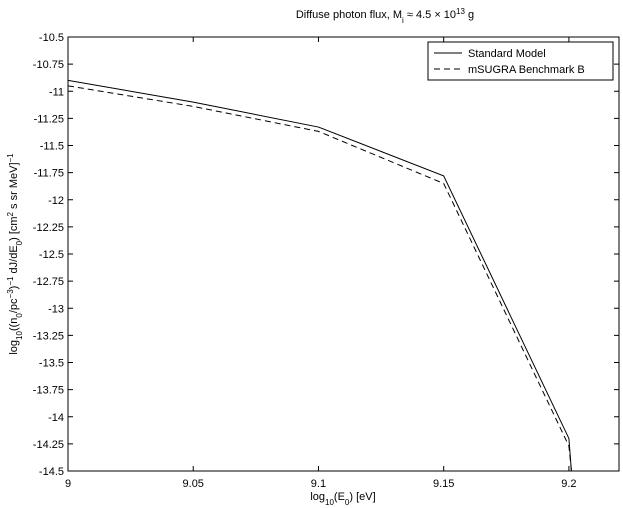  I want to click on x-tick-label: 9.15, so click(443, 484).